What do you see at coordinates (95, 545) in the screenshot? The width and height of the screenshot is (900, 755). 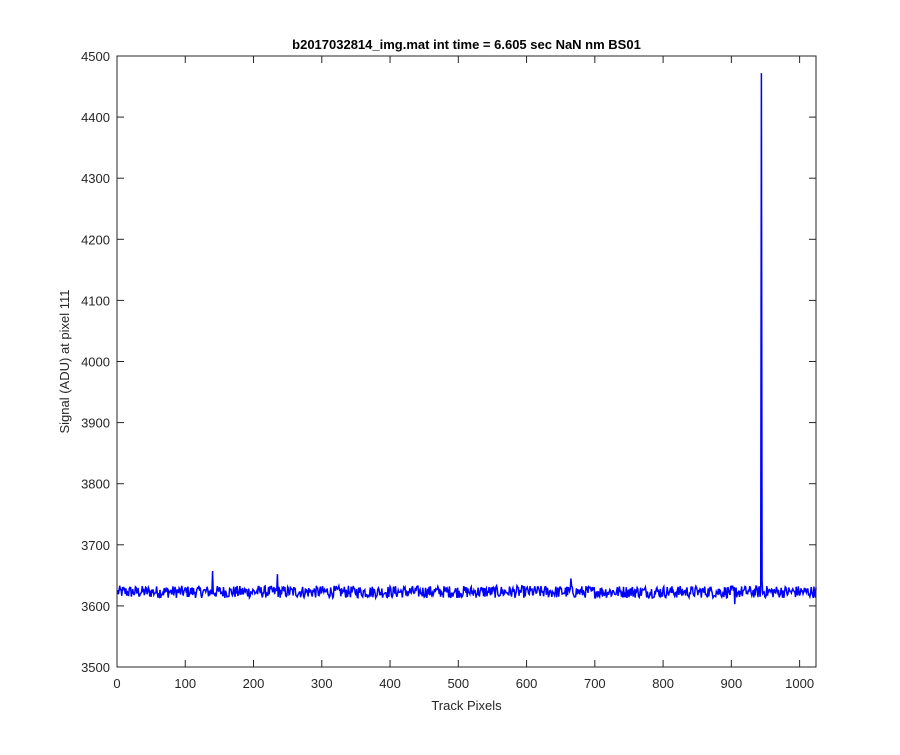 I see `y-tick-label: 3700` at bounding box center [95, 545].